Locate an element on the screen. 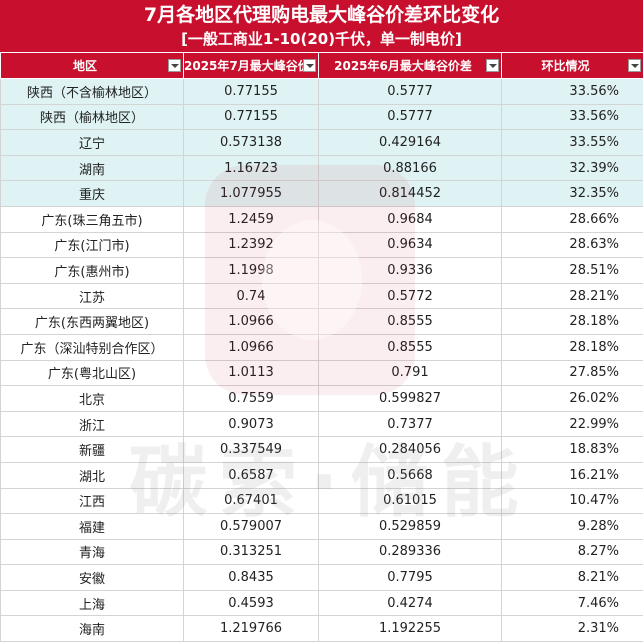 Image resolution: width=643 pixels, height=644 pixels. cell-july-spread: 0.6587 is located at coordinates (251, 475).